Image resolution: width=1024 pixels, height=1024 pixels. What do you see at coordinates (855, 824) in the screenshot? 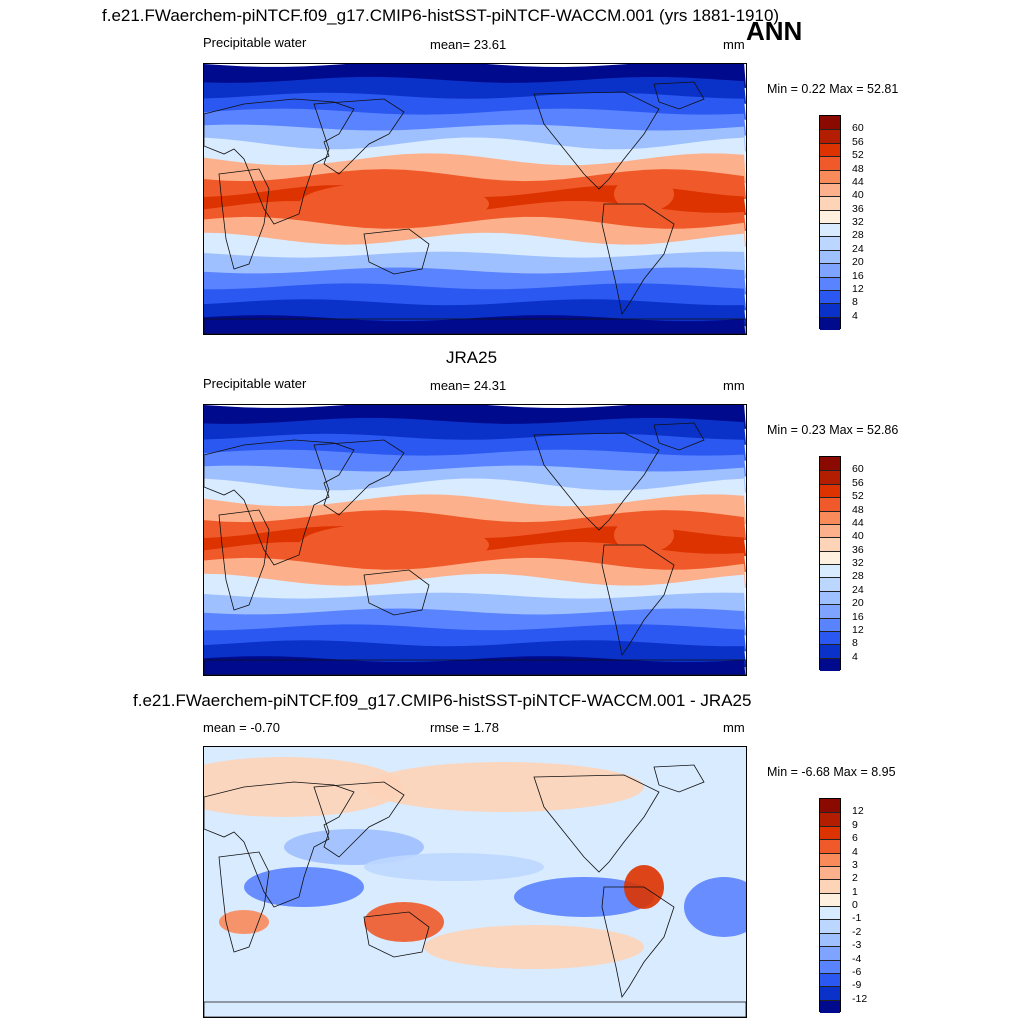
I see `colorbar-tick-label: 9` at bounding box center [855, 824].